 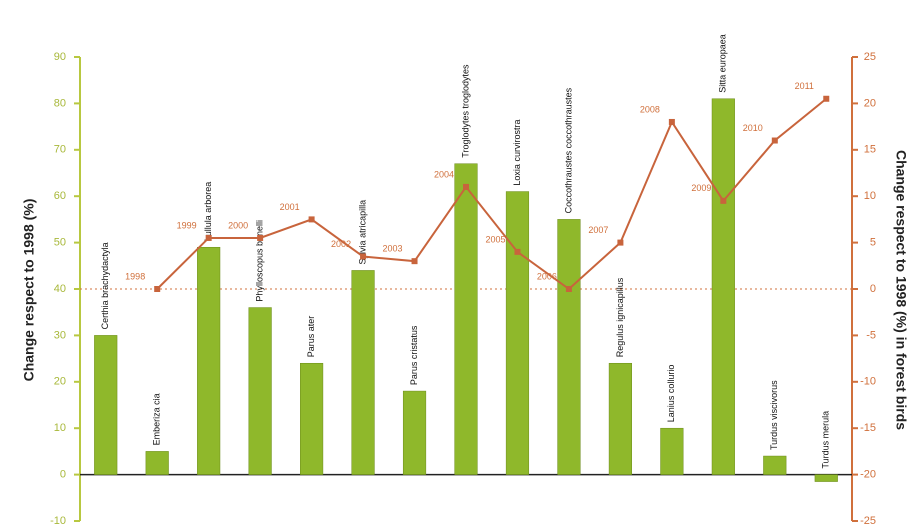 I want to click on y2-tick-label: -25, so click(x=868, y=521).